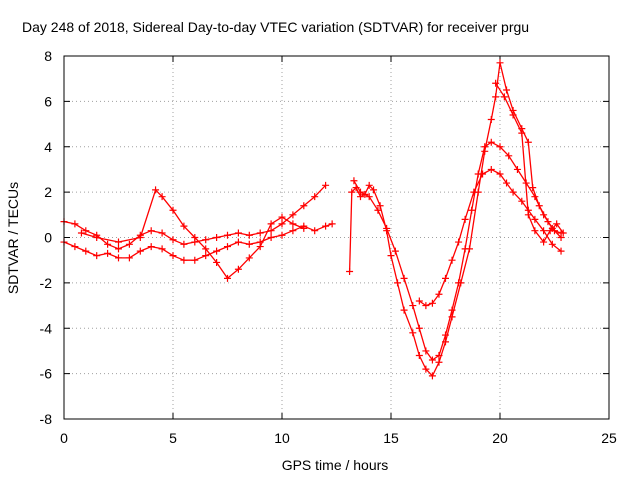 Image resolution: width=640 pixels, height=480 pixels. I want to click on x-tick-label: 15, so click(391, 438).